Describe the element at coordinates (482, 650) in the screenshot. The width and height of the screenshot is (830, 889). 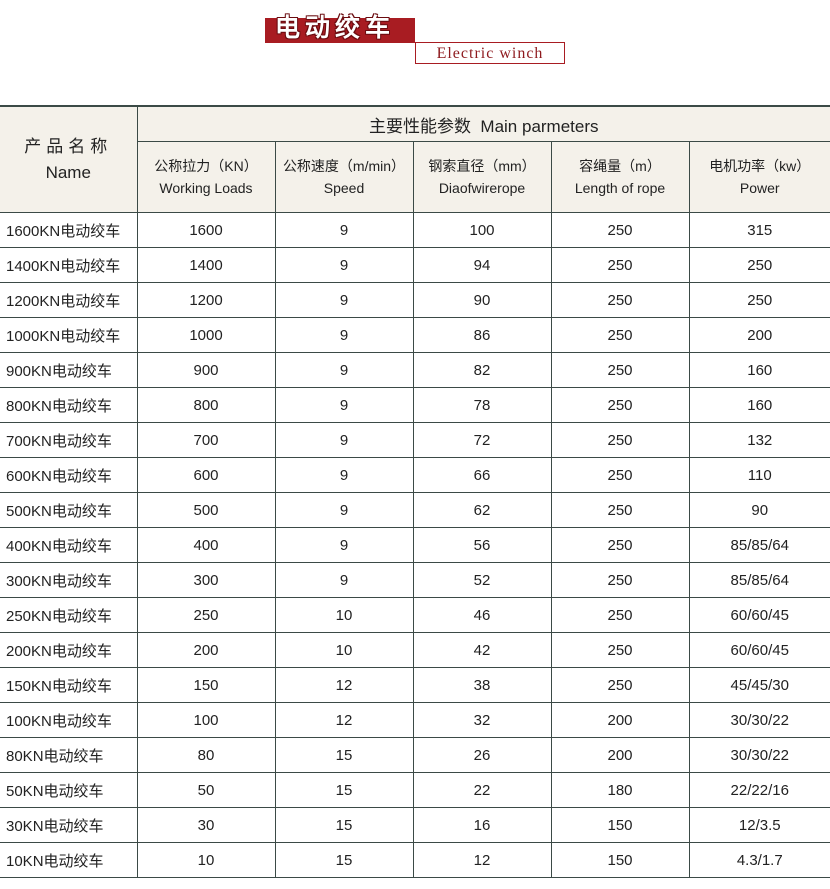
I see `rope-diameter-cell: 42` at that location.